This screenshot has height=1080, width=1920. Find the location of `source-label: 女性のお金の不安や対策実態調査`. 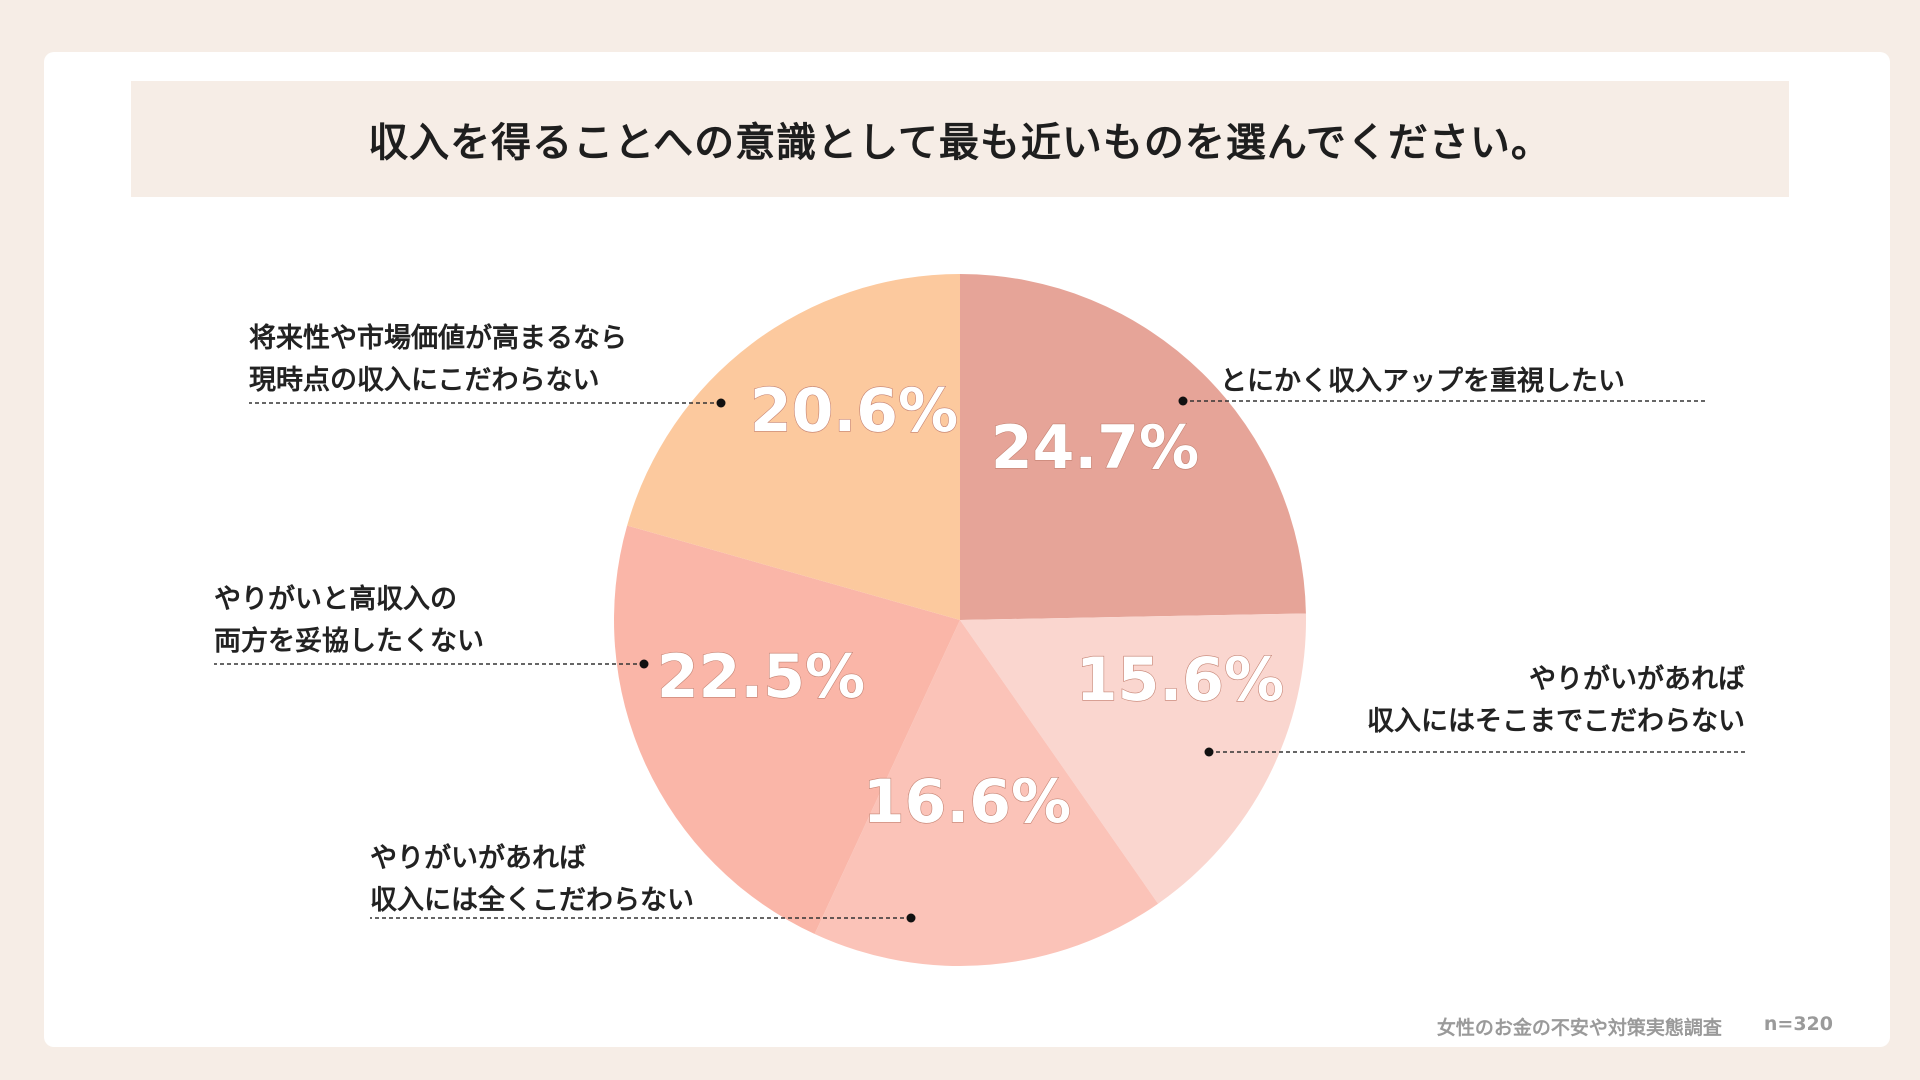

source-label: 女性のお金の不安や対策実態調査 is located at coordinates (1579, 1028).